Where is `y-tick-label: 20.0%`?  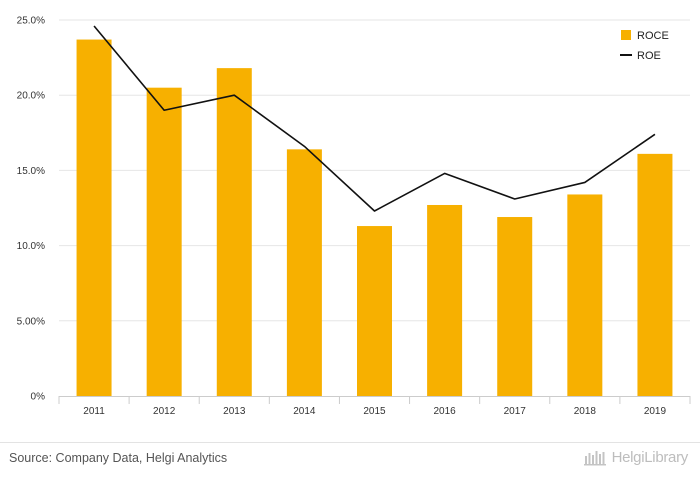 y-tick-label: 20.0% is located at coordinates (31, 96).